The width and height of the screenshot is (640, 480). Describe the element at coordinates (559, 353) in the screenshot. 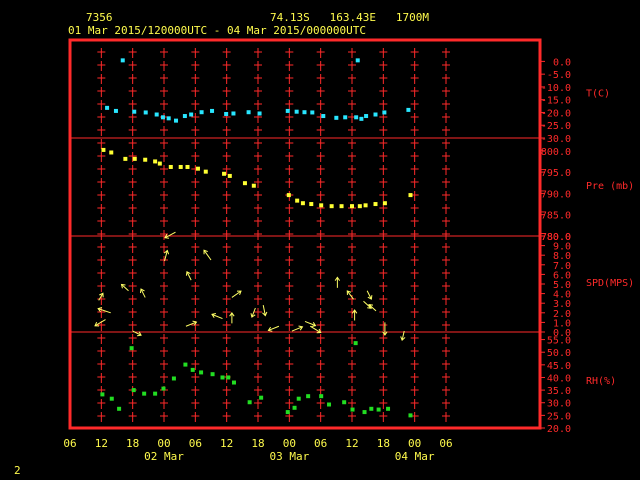

I see `y-tick-label: 50.0` at that location.